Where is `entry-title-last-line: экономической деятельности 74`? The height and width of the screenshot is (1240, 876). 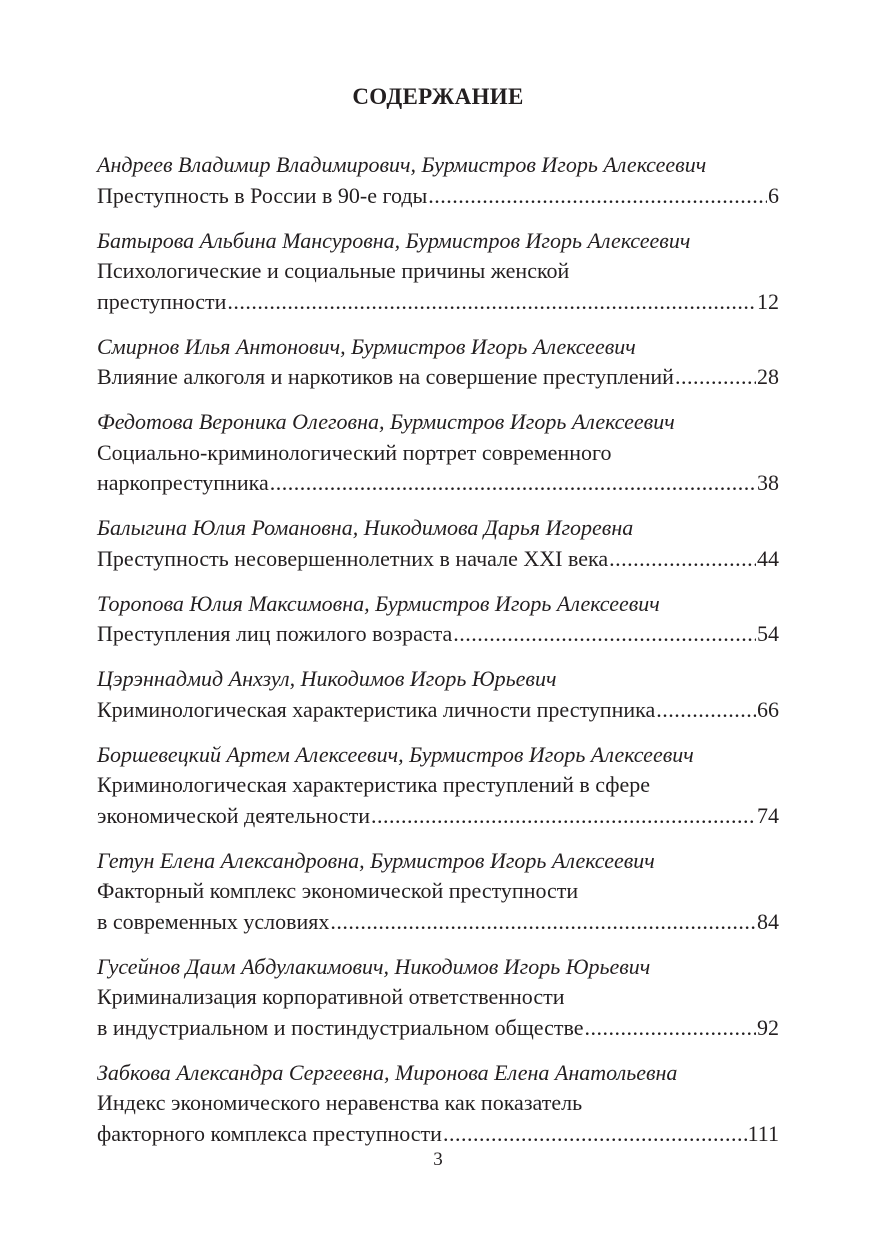
entry-title-last-line: экономической деятельности 74 is located at coordinates (438, 816).